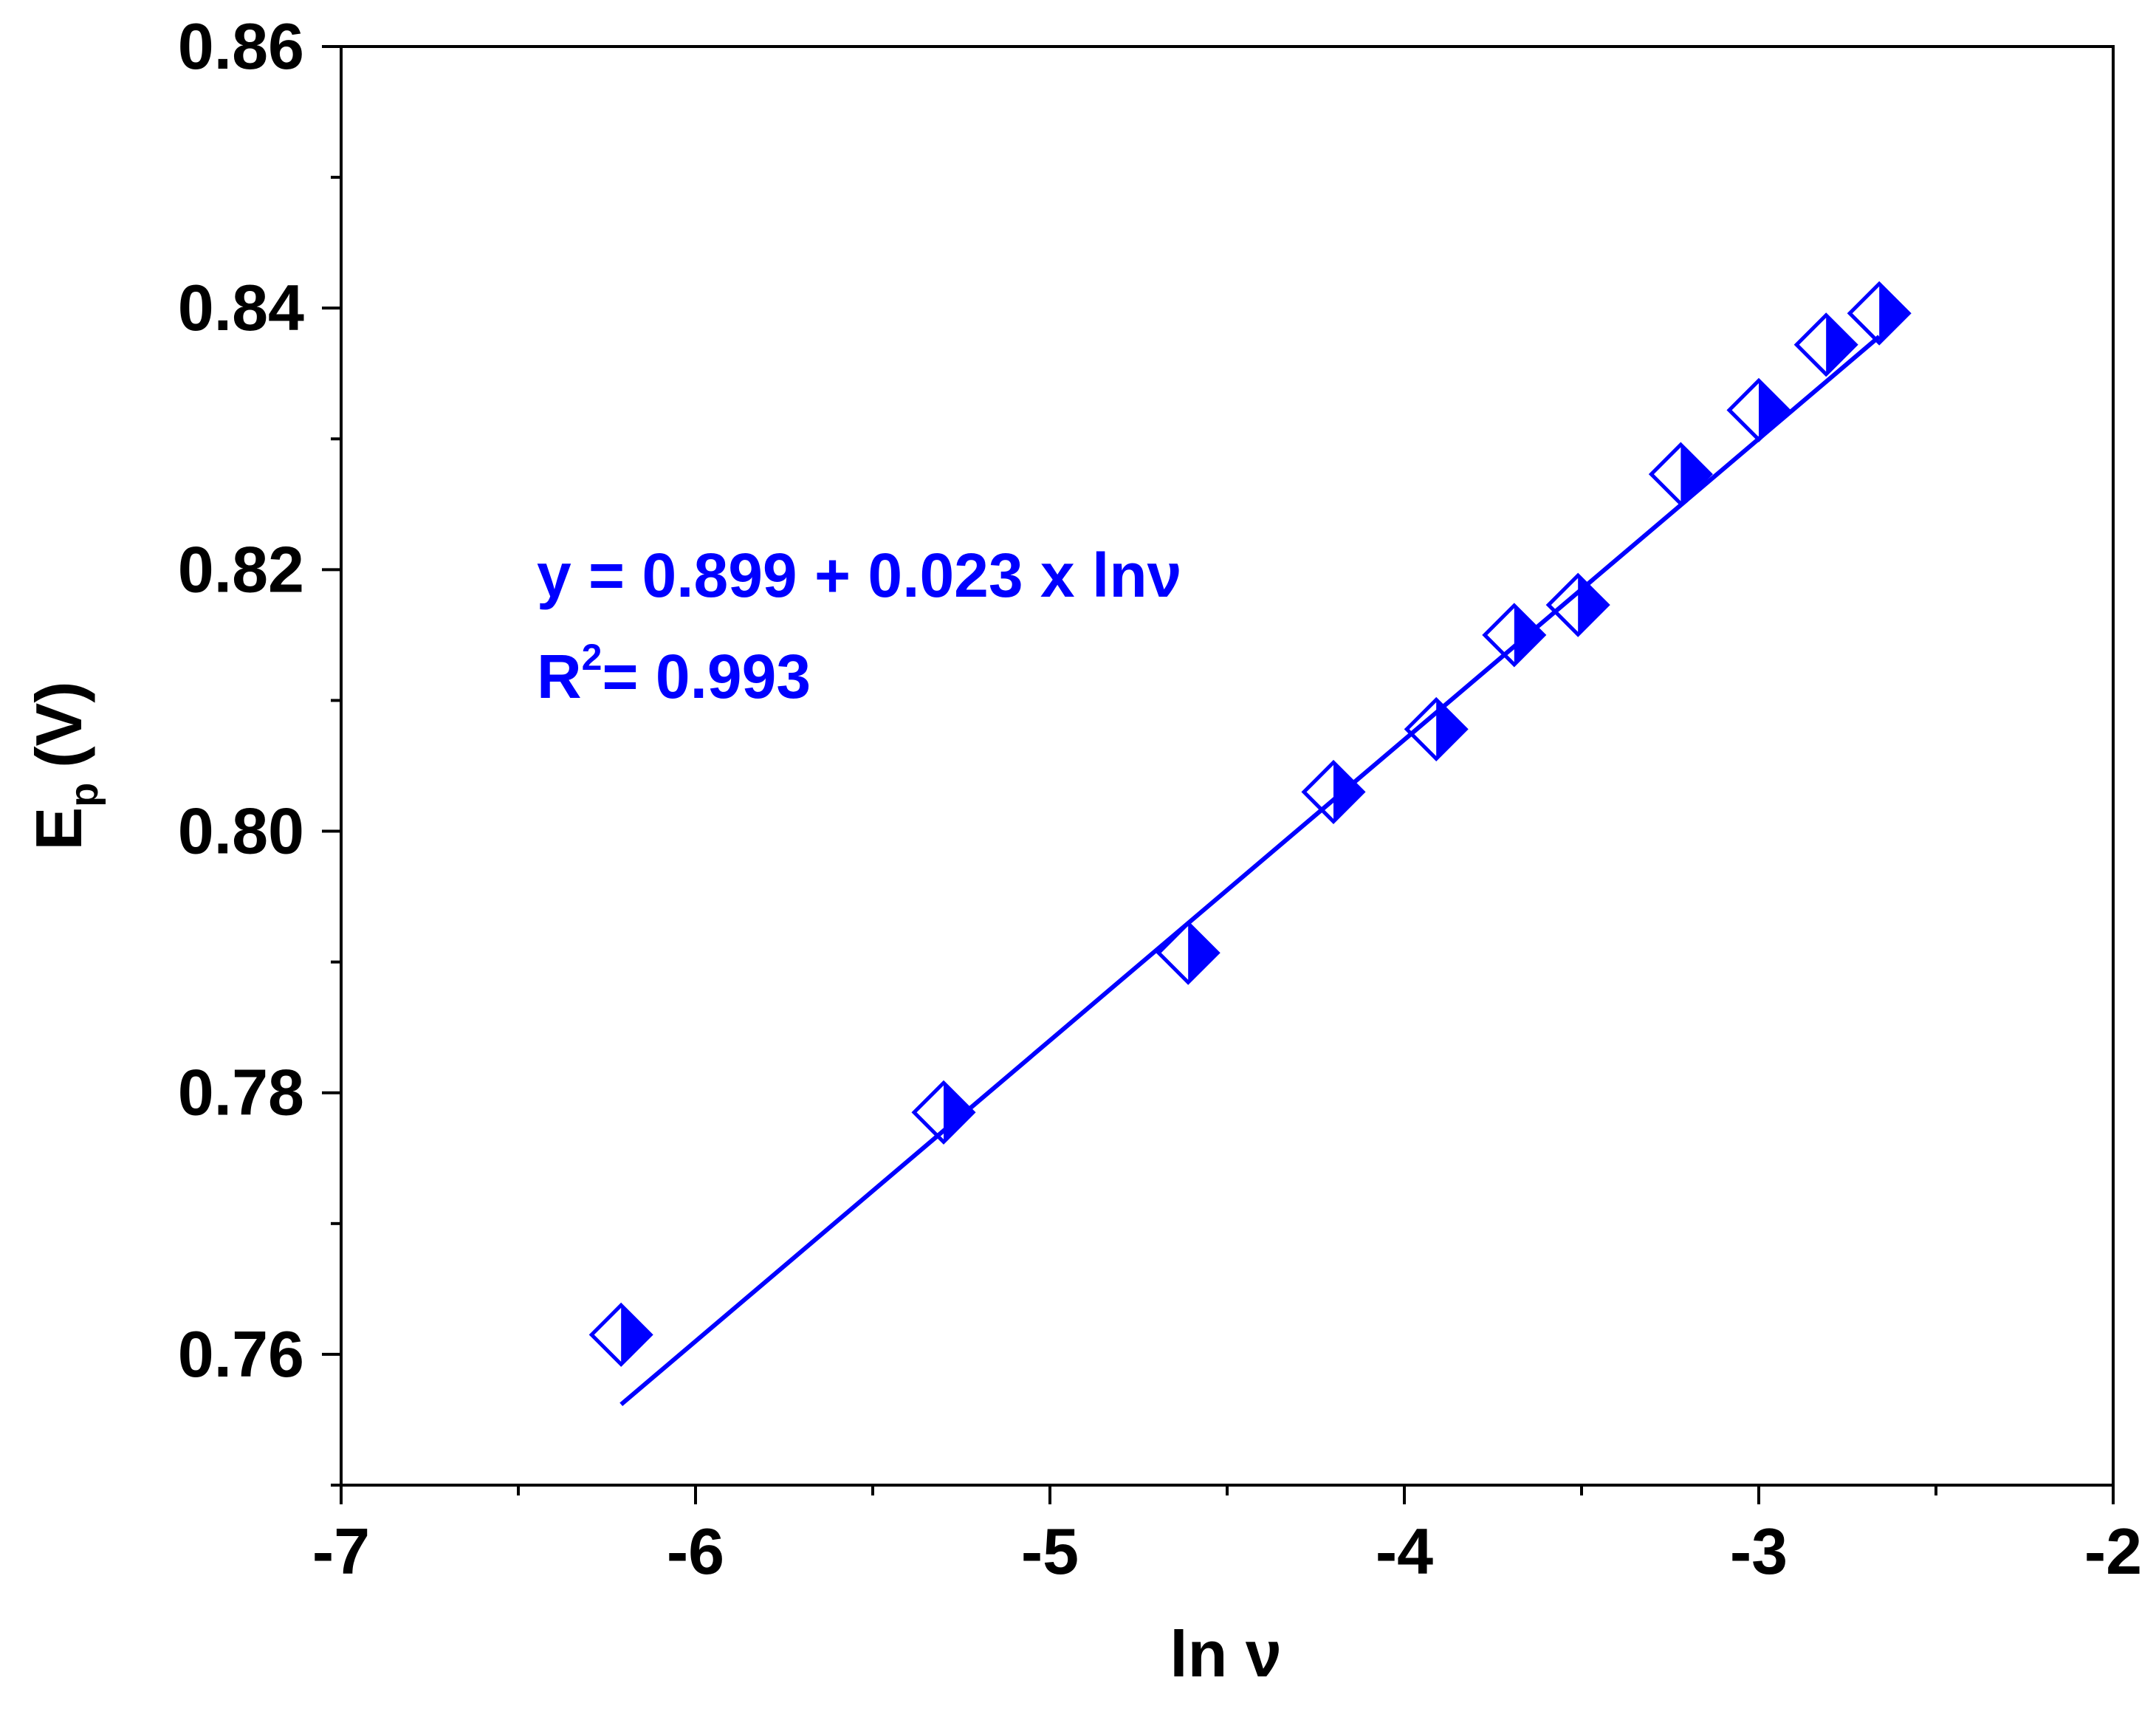 The height and width of the screenshot is (1734, 2156). What do you see at coordinates (1226, 1653) in the screenshot?
I see `x-axis-label: ln ν` at bounding box center [1226, 1653].